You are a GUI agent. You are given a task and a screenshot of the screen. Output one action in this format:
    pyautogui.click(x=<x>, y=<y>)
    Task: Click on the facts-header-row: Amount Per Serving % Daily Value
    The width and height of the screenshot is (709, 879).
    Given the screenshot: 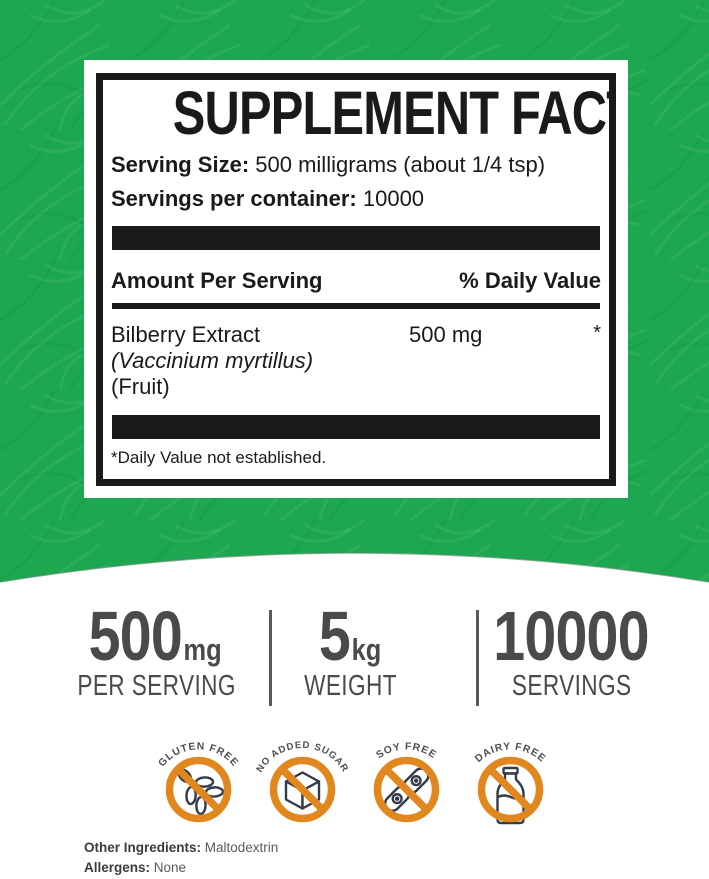 What is the action you would take?
    pyautogui.click(x=356, y=281)
    